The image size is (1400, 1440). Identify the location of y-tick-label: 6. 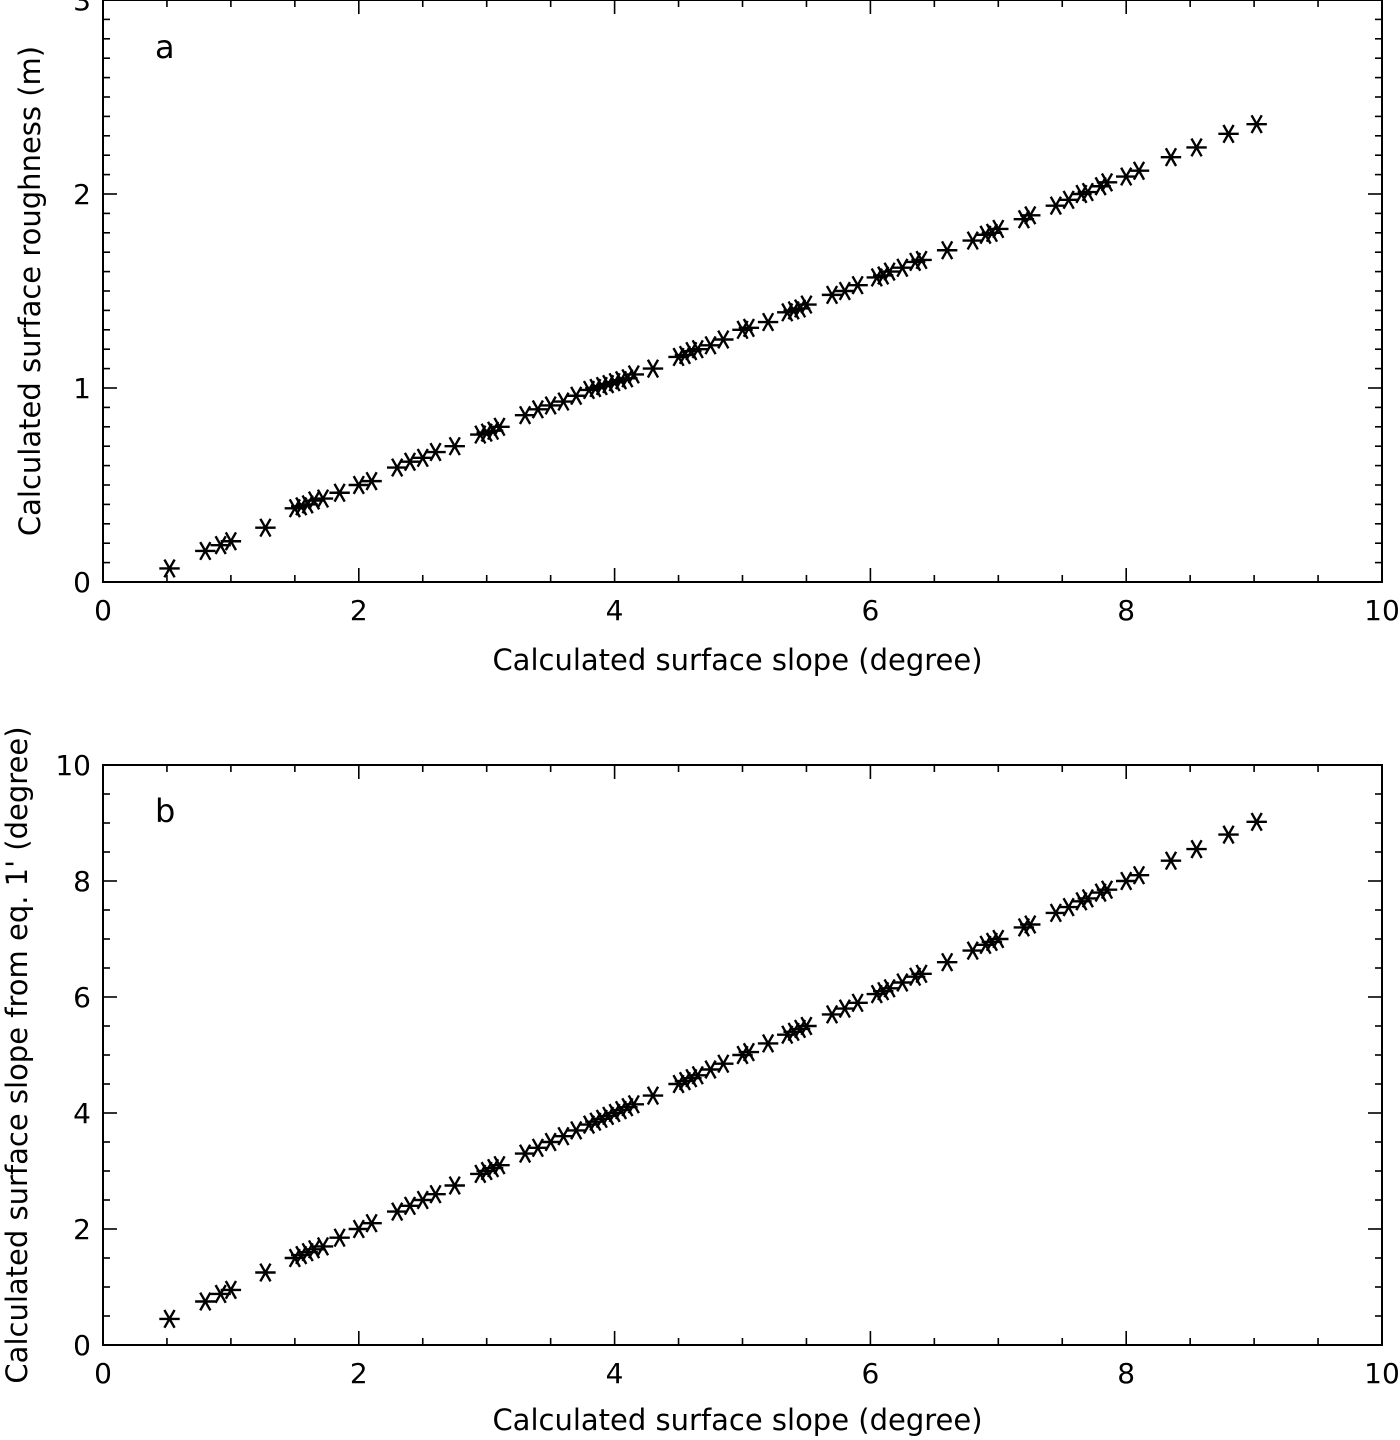
(82, 997).